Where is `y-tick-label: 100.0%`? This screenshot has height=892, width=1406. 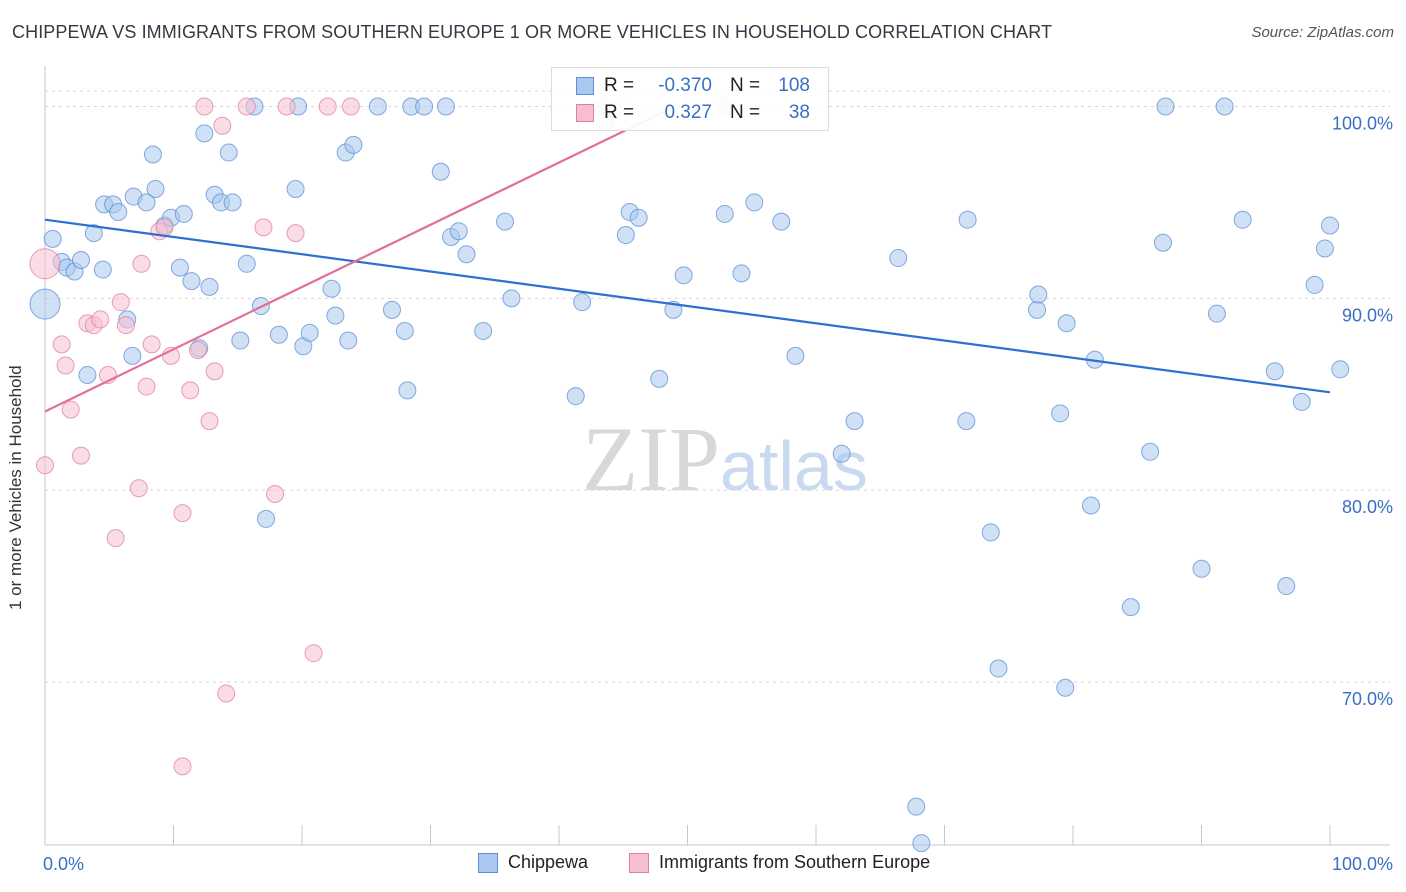
y-tick-label: 100.0% is located at coordinates (1362, 124).